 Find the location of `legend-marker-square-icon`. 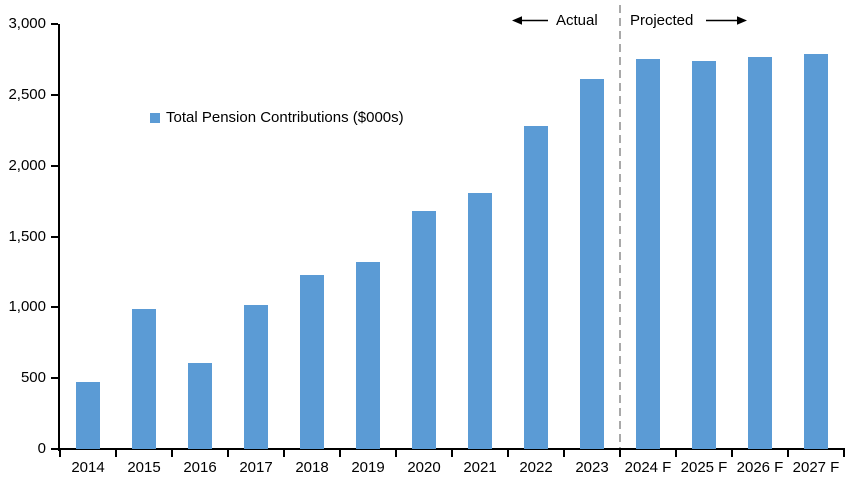

legend-marker-square-icon is located at coordinates (155, 118).